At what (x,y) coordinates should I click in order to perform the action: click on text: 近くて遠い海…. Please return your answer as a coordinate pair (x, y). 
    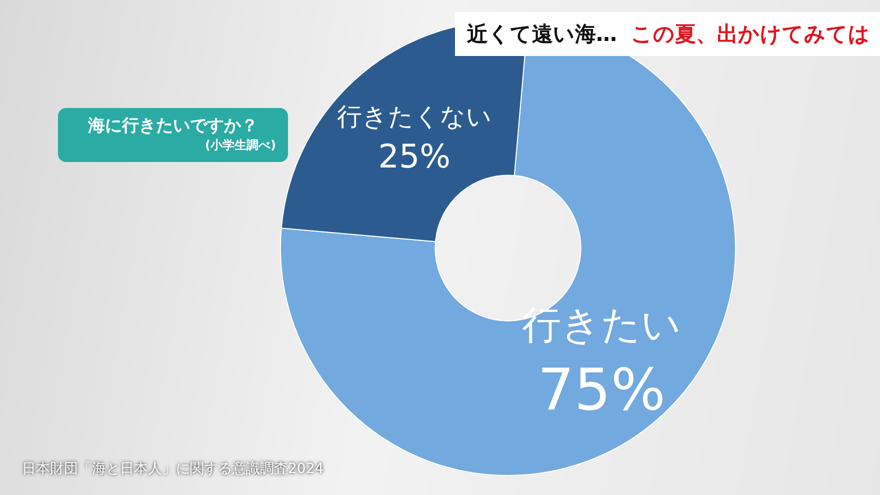
    Looking at the image, I should click on (542, 34).